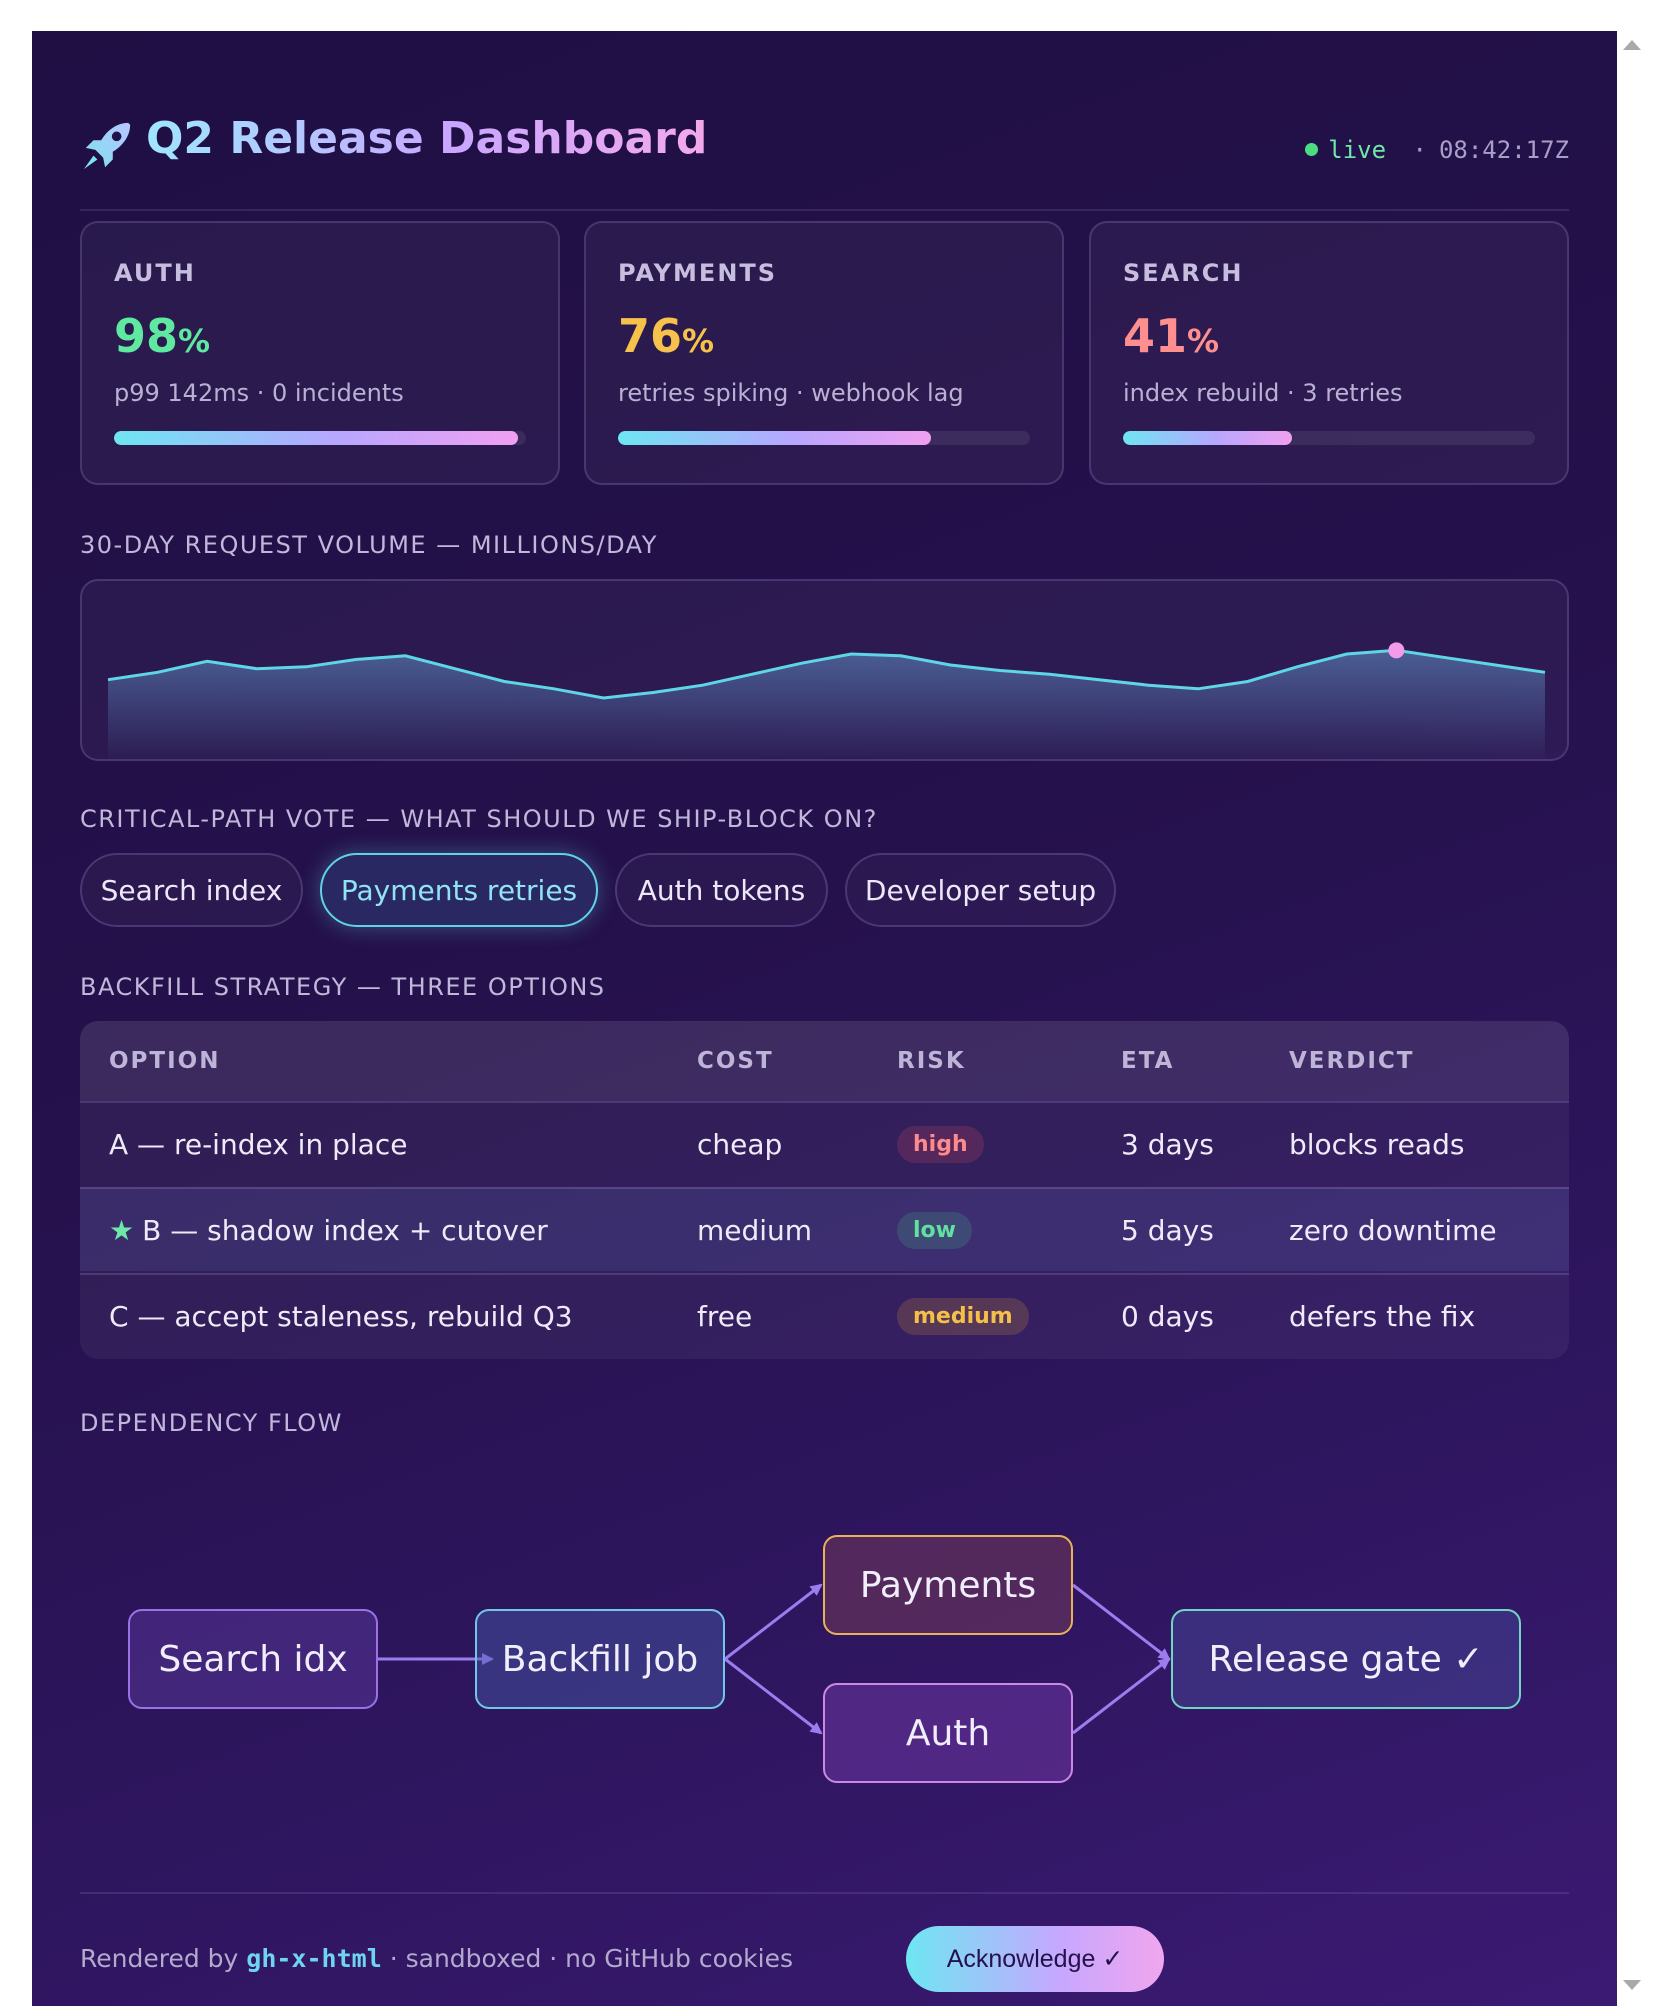 This screenshot has height=2006, width=1678. What do you see at coordinates (1121, 1622) in the screenshot?
I see `arrow-payments-to-gate` at bounding box center [1121, 1622].